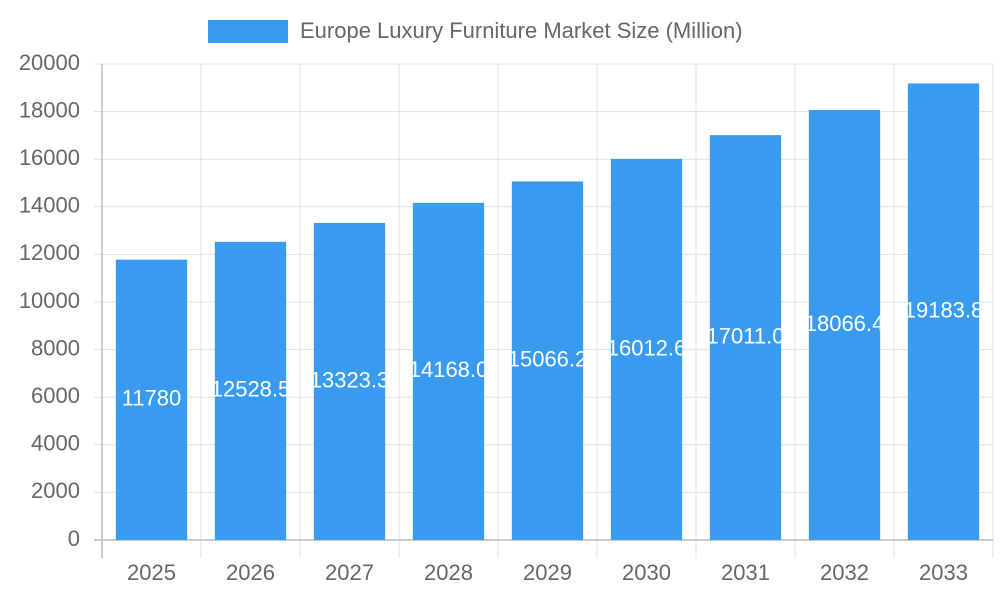 The image size is (1000, 600). I want to click on x-tick-label: 2033, so click(943, 572).